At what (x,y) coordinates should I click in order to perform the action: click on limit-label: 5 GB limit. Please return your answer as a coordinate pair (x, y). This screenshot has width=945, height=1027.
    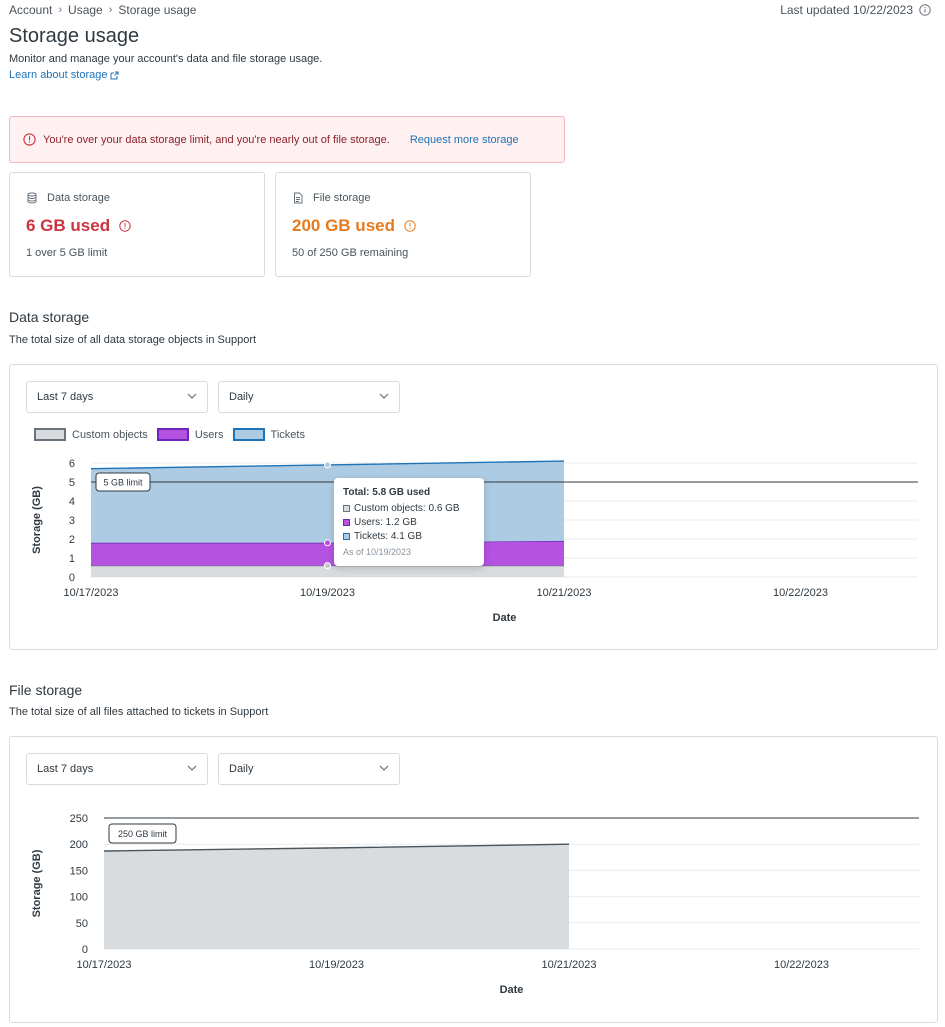
    Looking at the image, I should click on (123, 483).